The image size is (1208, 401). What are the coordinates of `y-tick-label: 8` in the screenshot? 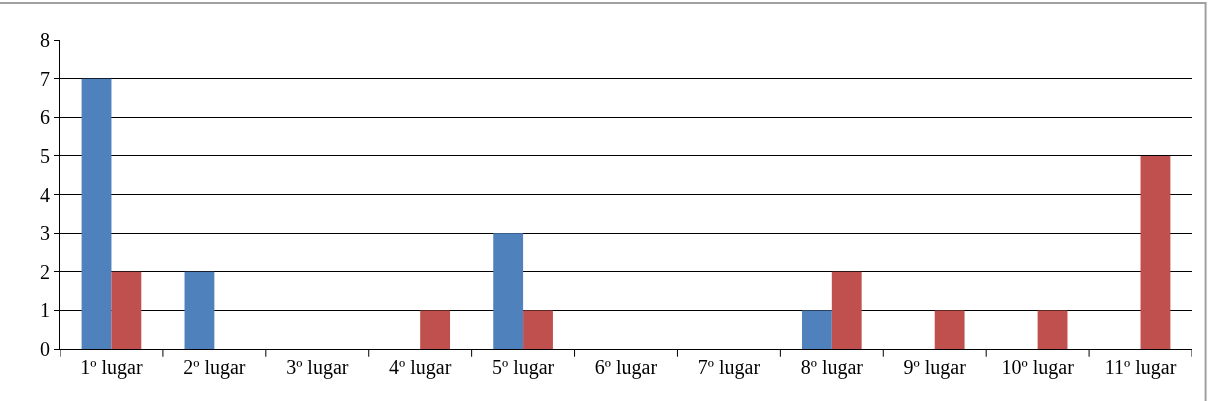 It's located at (45, 40).